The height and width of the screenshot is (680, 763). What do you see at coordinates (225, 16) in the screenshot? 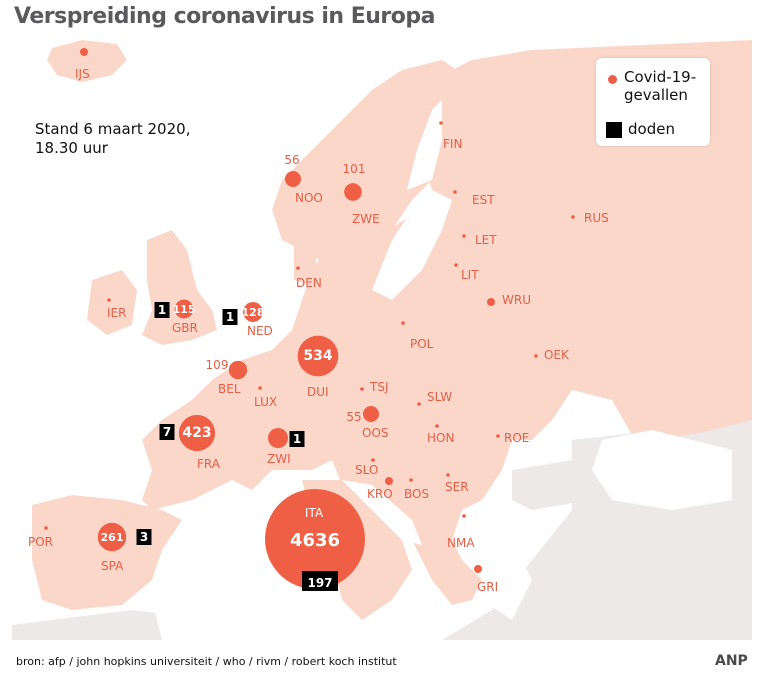
I see `map-title: Verspreiding coronavirus in Europa` at bounding box center [225, 16].